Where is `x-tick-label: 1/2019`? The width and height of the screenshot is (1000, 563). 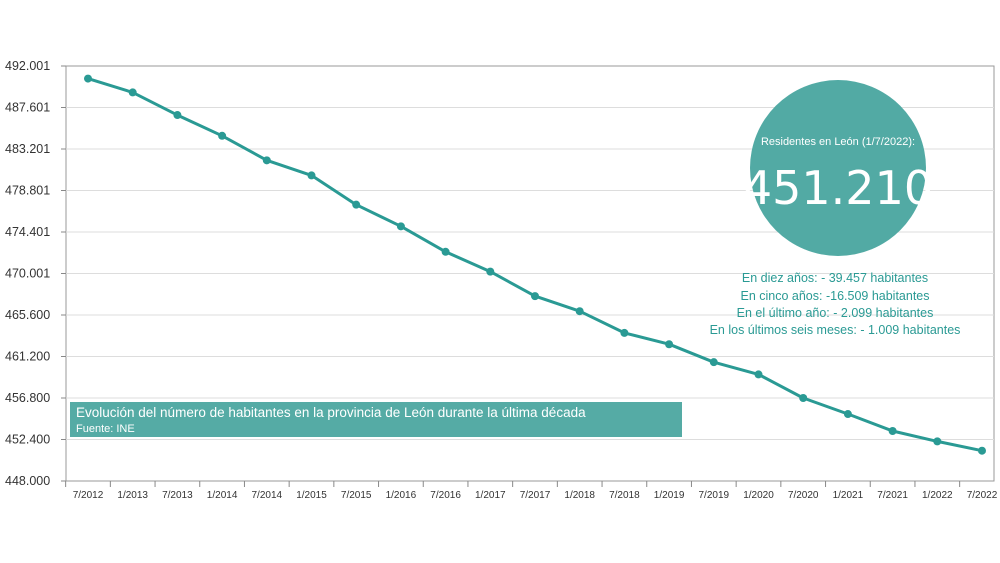
x-tick-label: 1/2019 is located at coordinates (669, 495).